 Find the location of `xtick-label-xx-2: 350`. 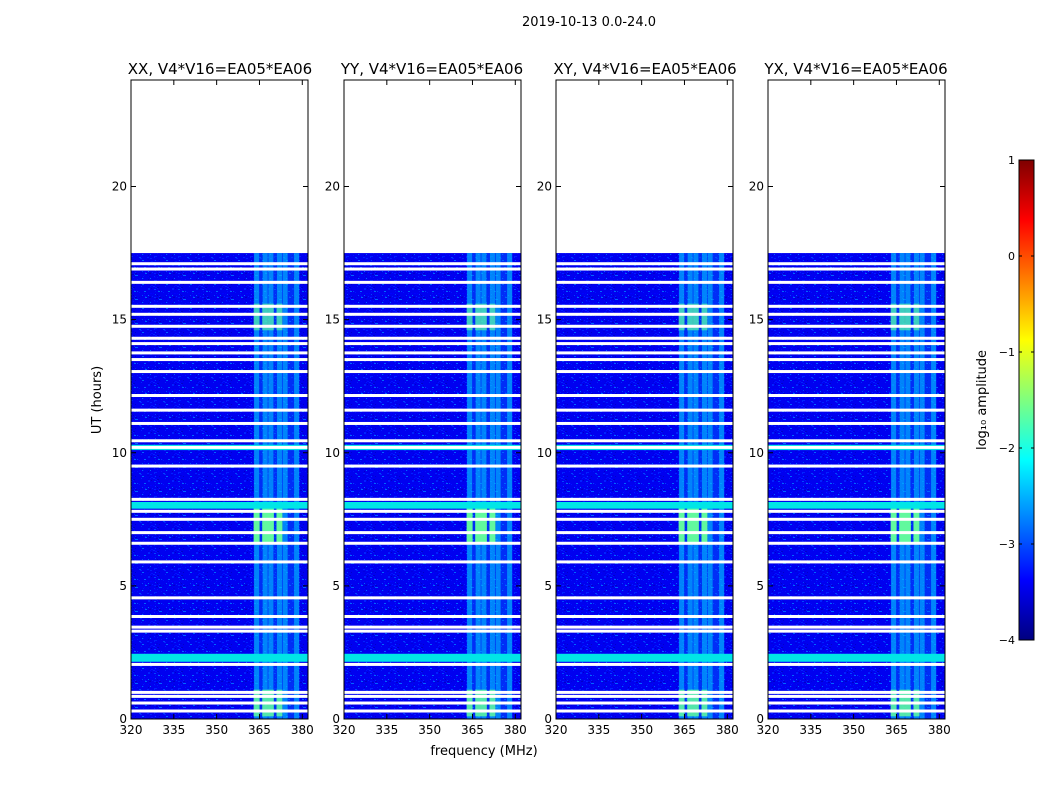

xtick-label-xx-2: 350 is located at coordinates (216, 730).